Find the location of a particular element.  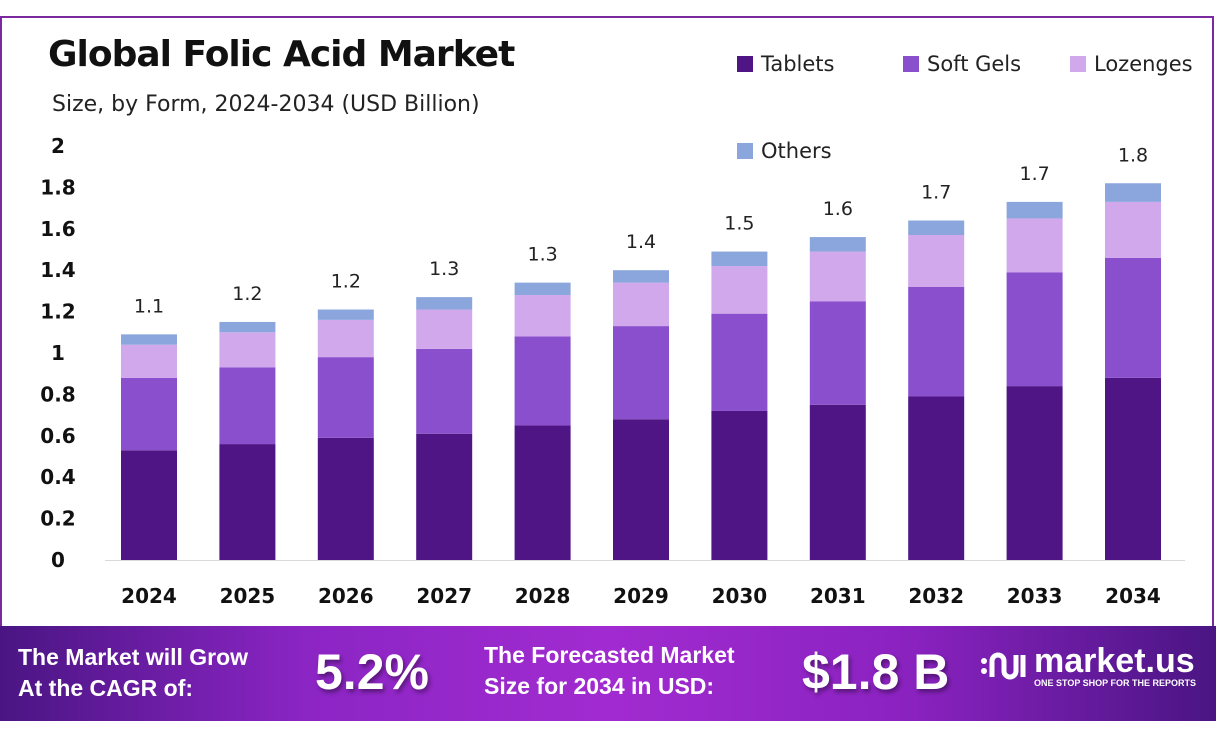

legend-item: Tablets is located at coordinates (785, 64).